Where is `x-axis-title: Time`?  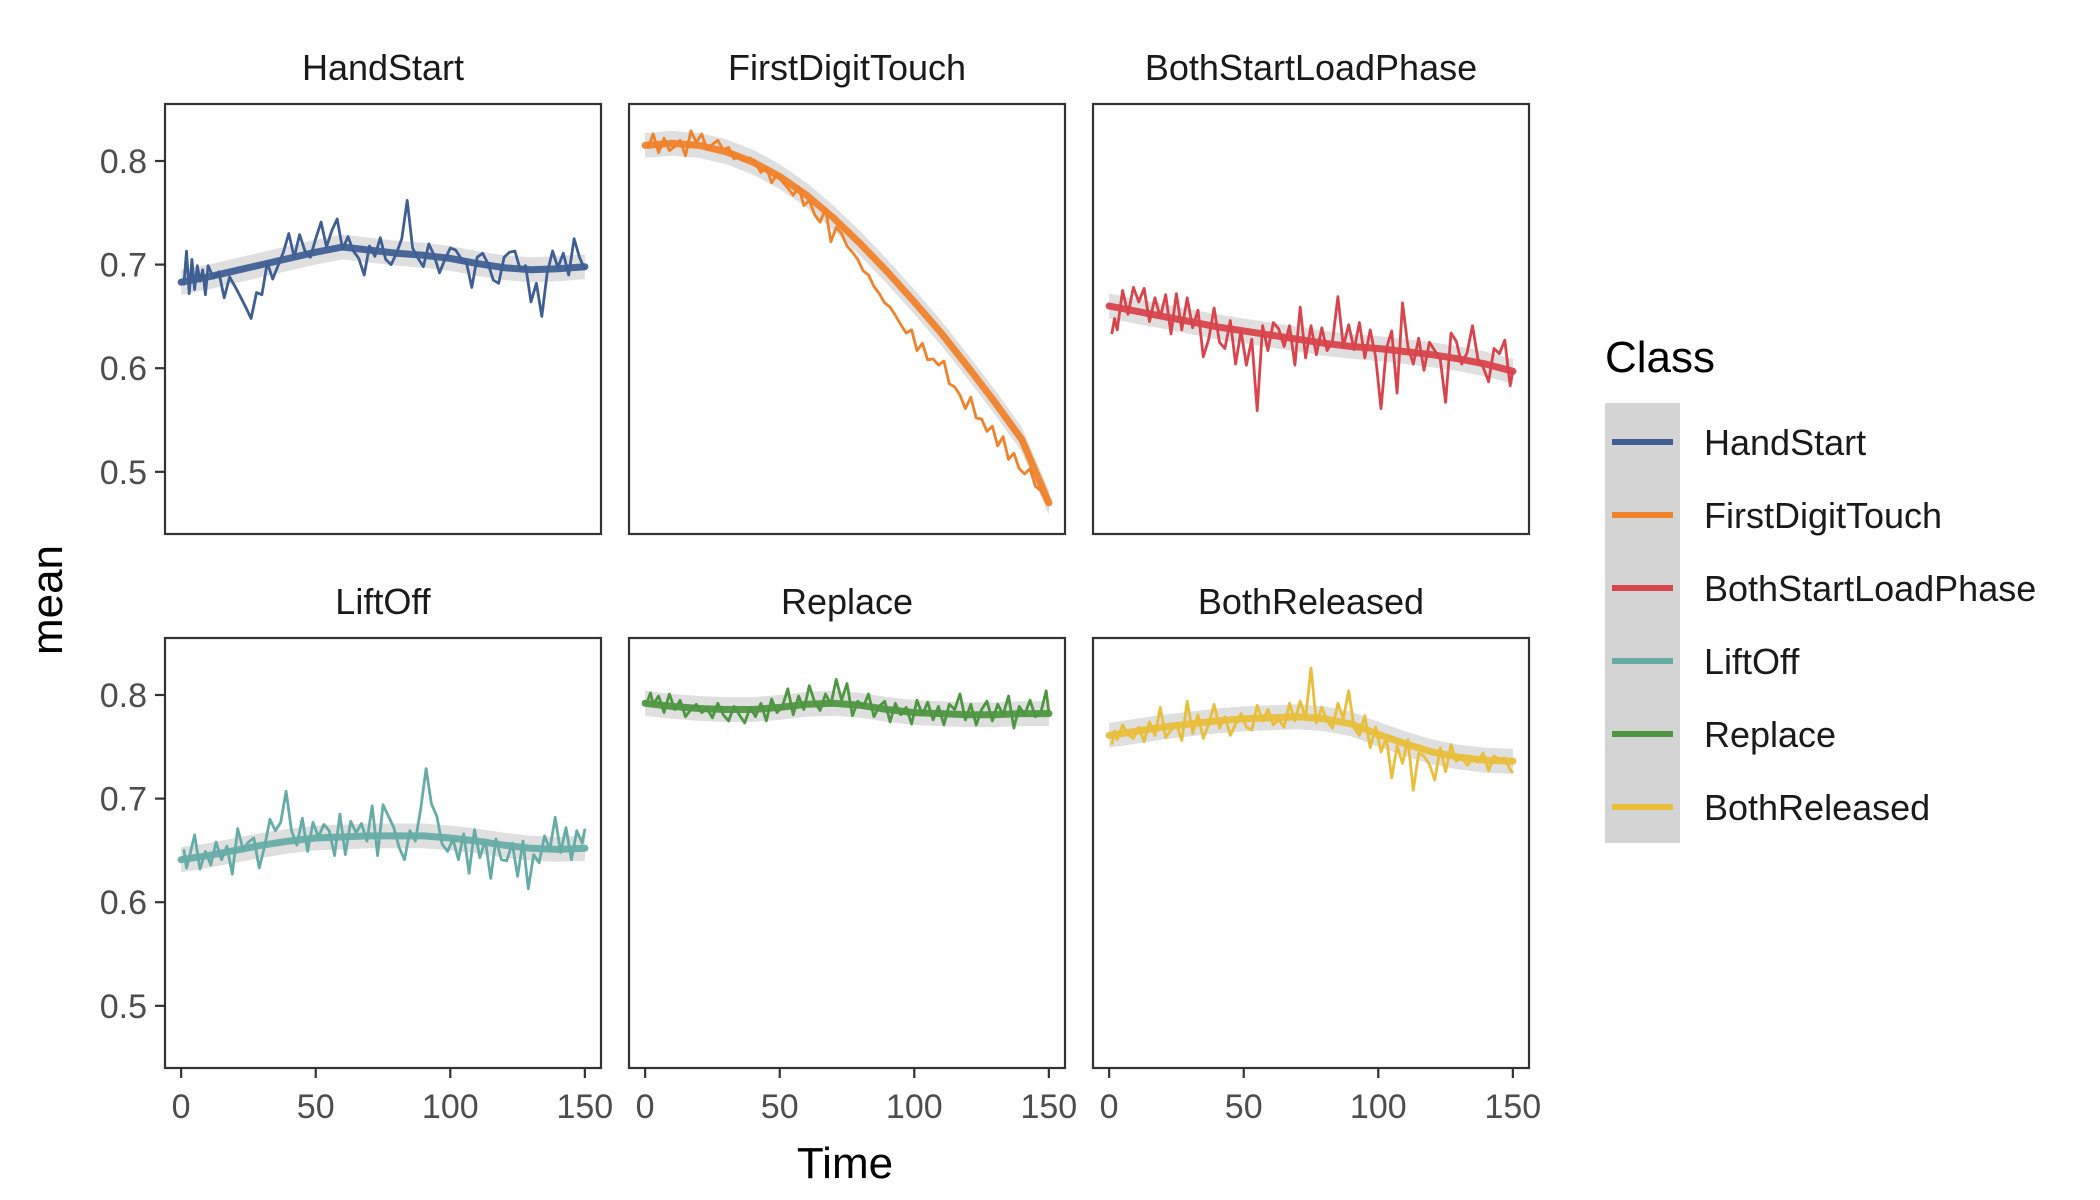
x-axis-title: Time is located at coordinates (845, 1163).